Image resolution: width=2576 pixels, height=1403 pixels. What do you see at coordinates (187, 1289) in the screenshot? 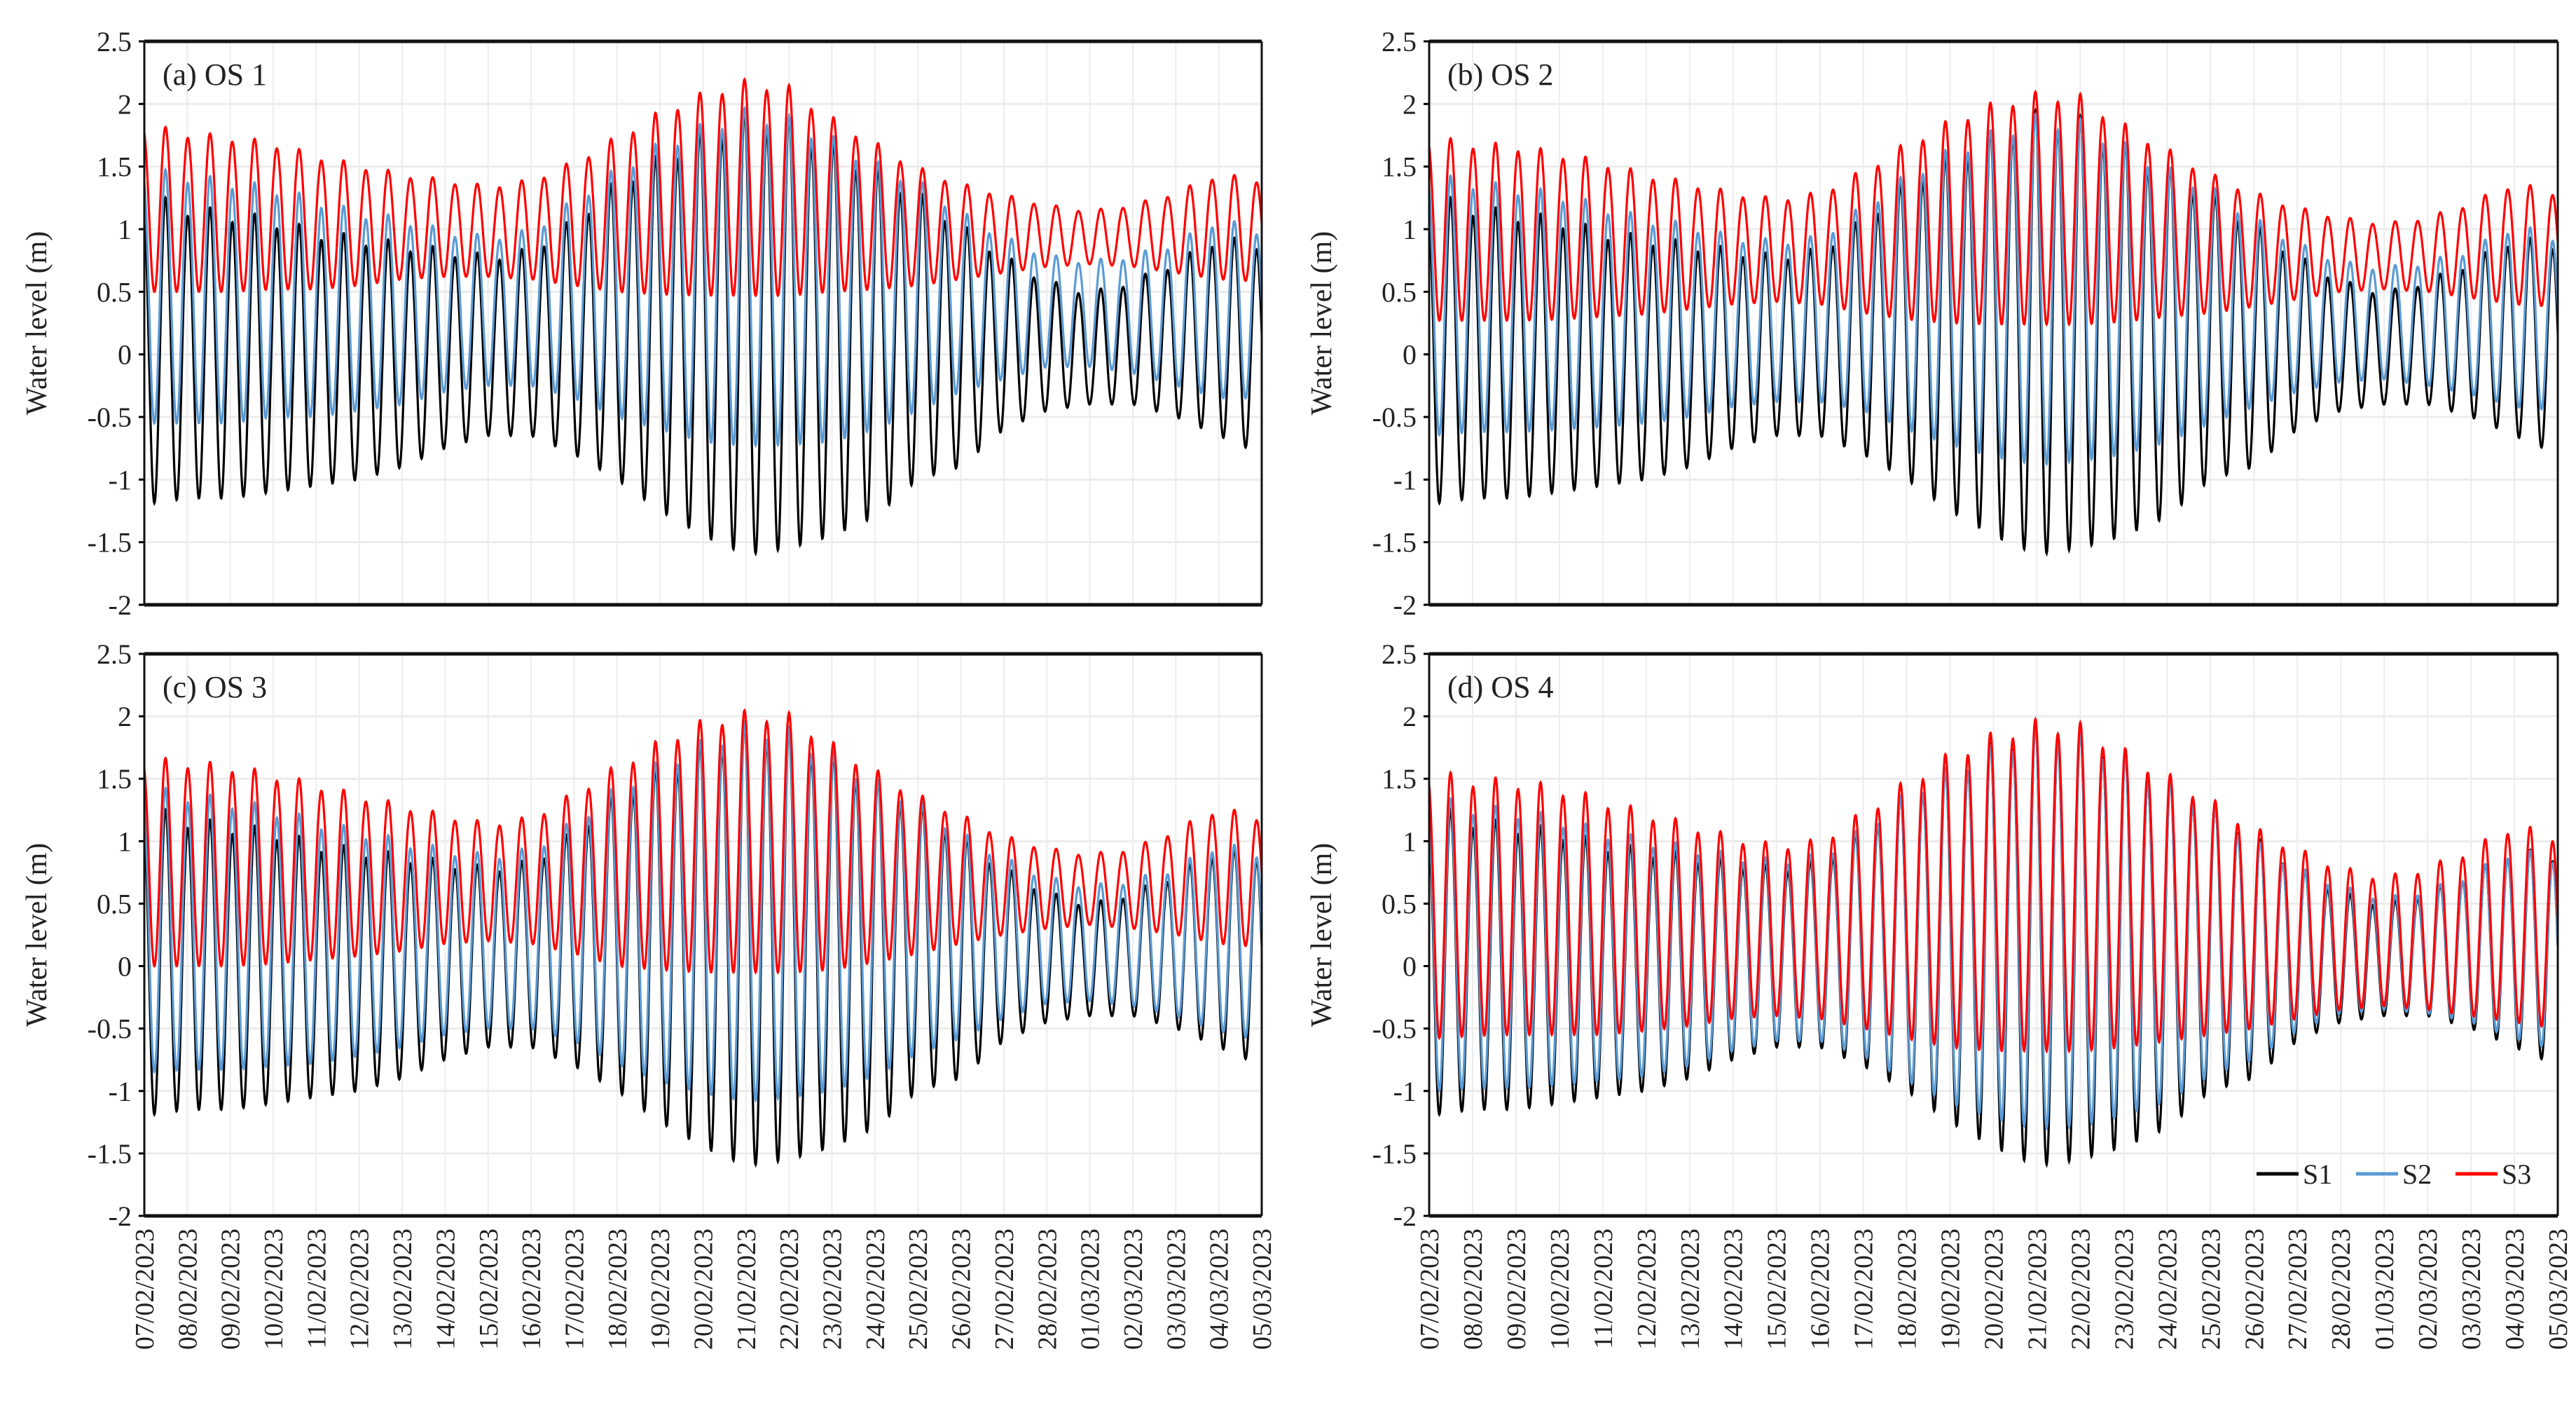
I see `x-tick-label: 08/02/2023` at bounding box center [187, 1289].